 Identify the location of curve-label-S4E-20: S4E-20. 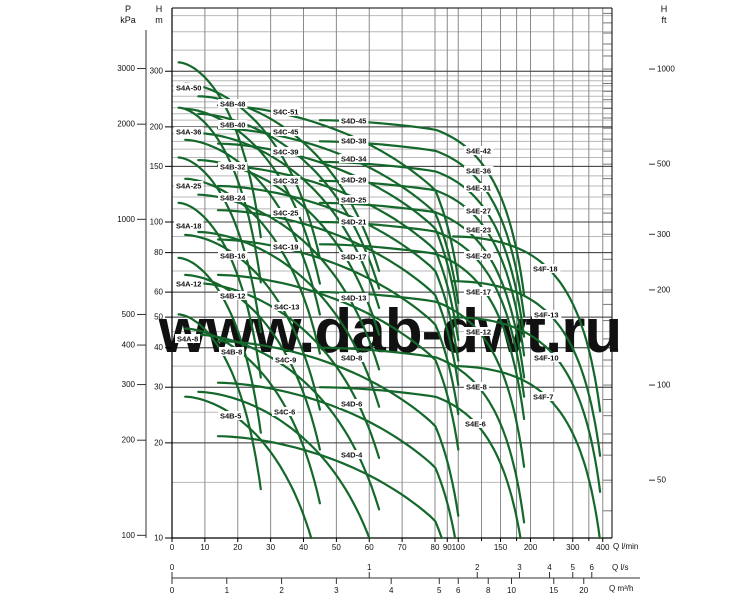
(478, 256).